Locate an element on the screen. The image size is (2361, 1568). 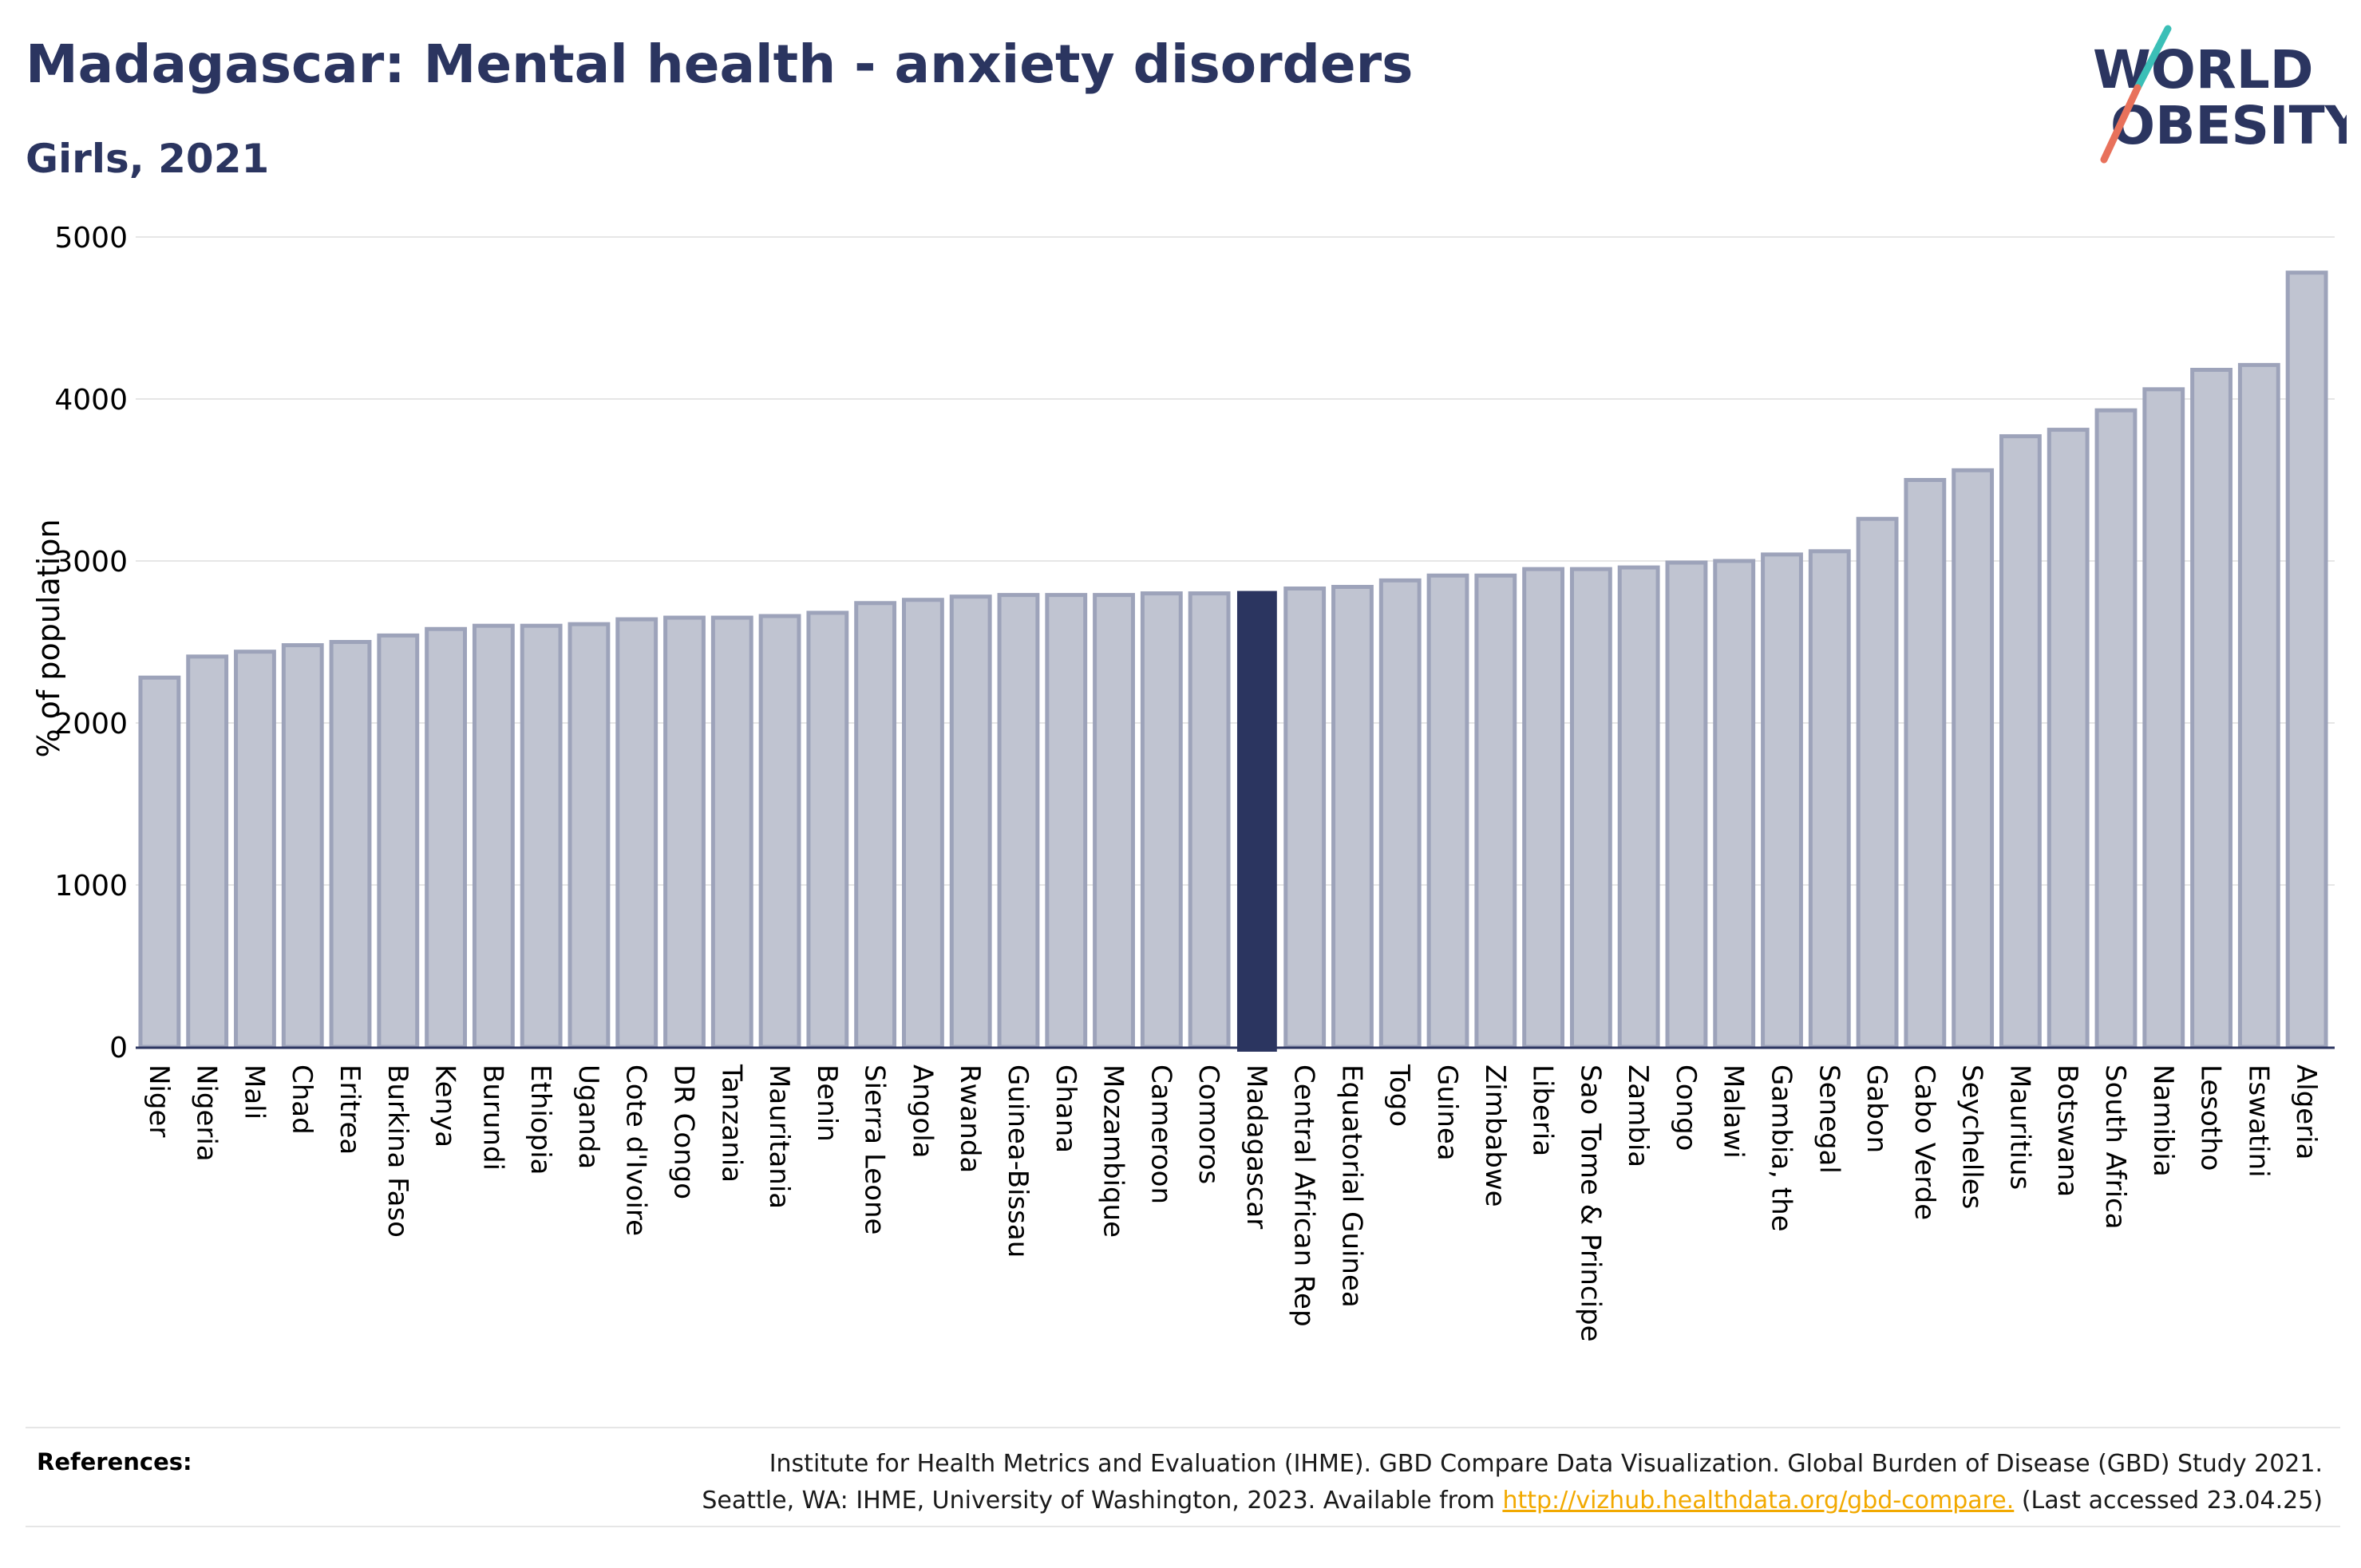
bar-cote-d-ivoire is located at coordinates (636, 833).